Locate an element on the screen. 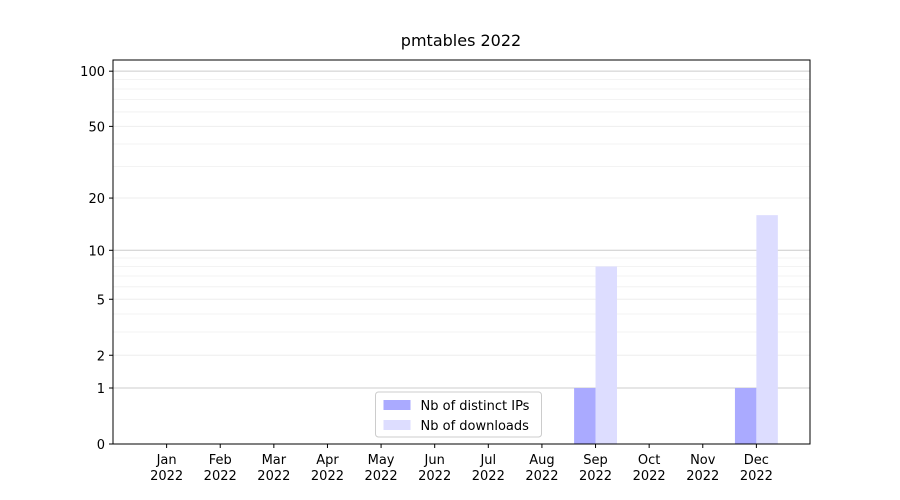  x-tick-label: Mar 2022 is located at coordinates (274, 468).